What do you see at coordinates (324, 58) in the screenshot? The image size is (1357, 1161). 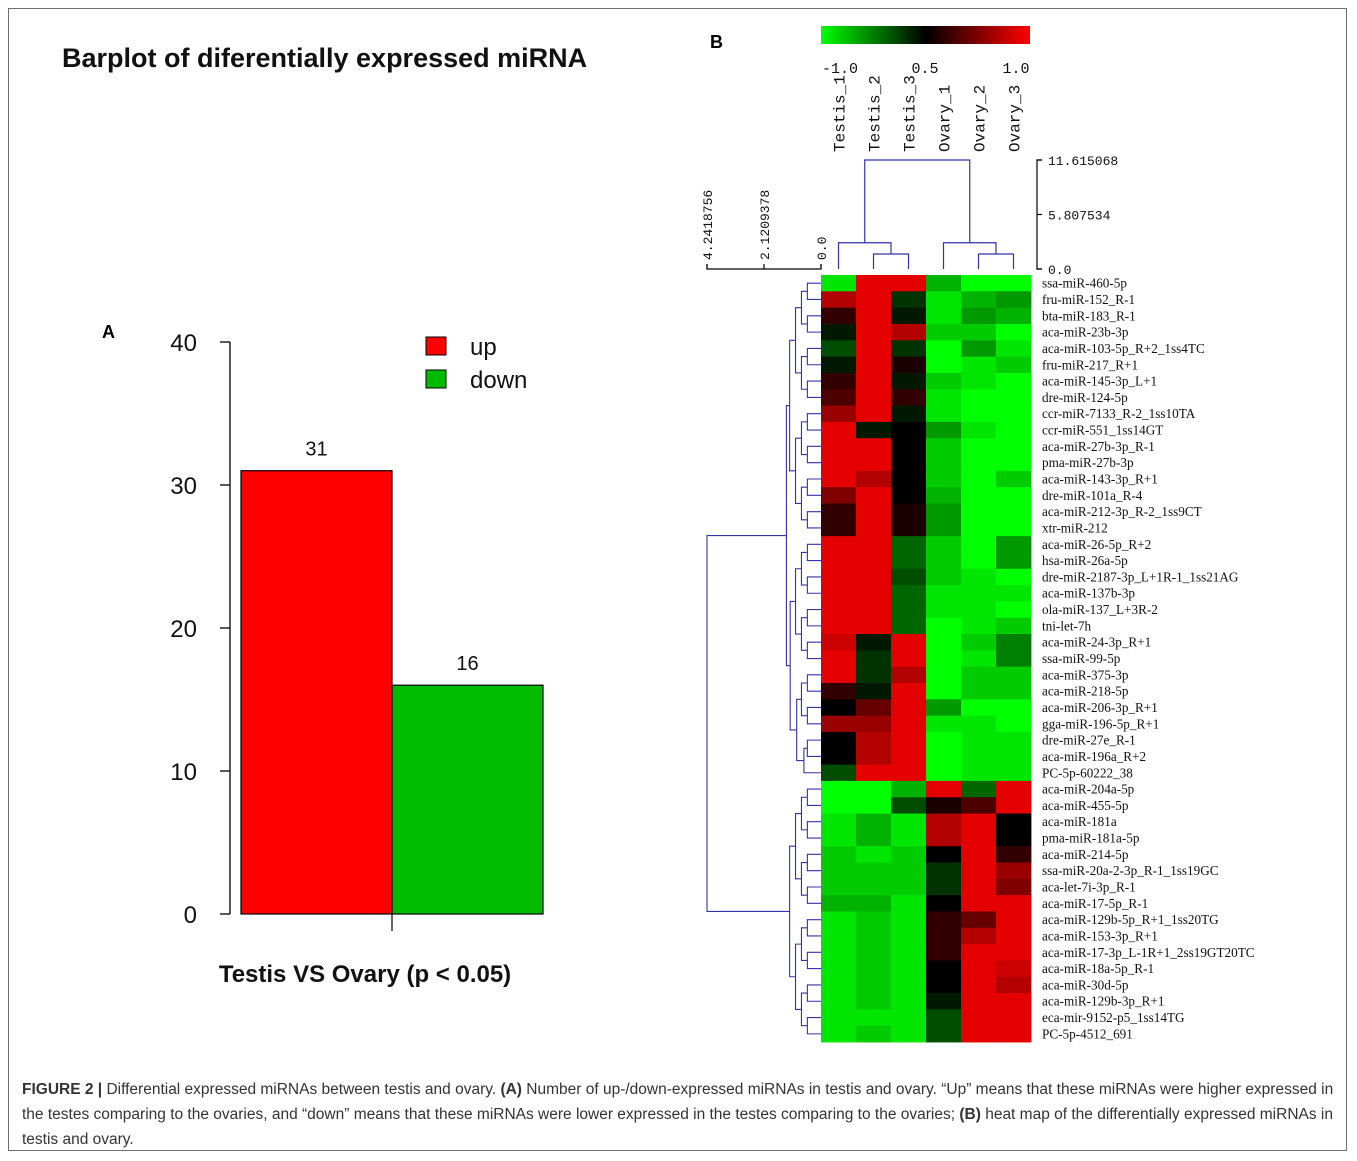 I see `bar-chart-title: Barplot of diferentially expressed miRNA` at bounding box center [324, 58].